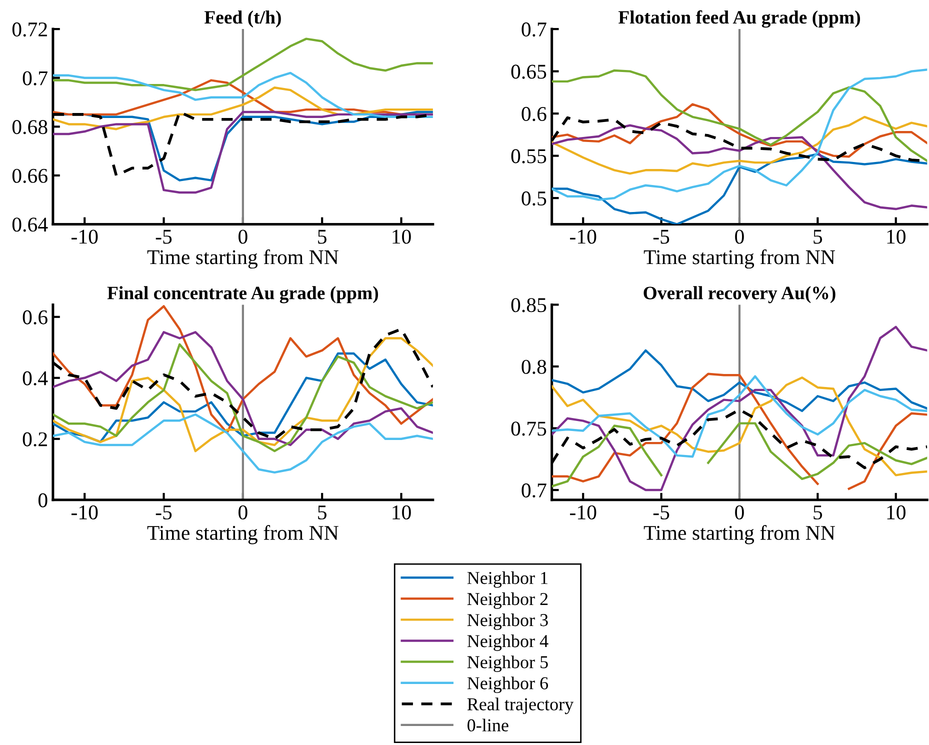  What do you see at coordinates (507, 642) in the screenshot?
I see `legend-label: Neighbor 4` at bounding box center [507, 642].